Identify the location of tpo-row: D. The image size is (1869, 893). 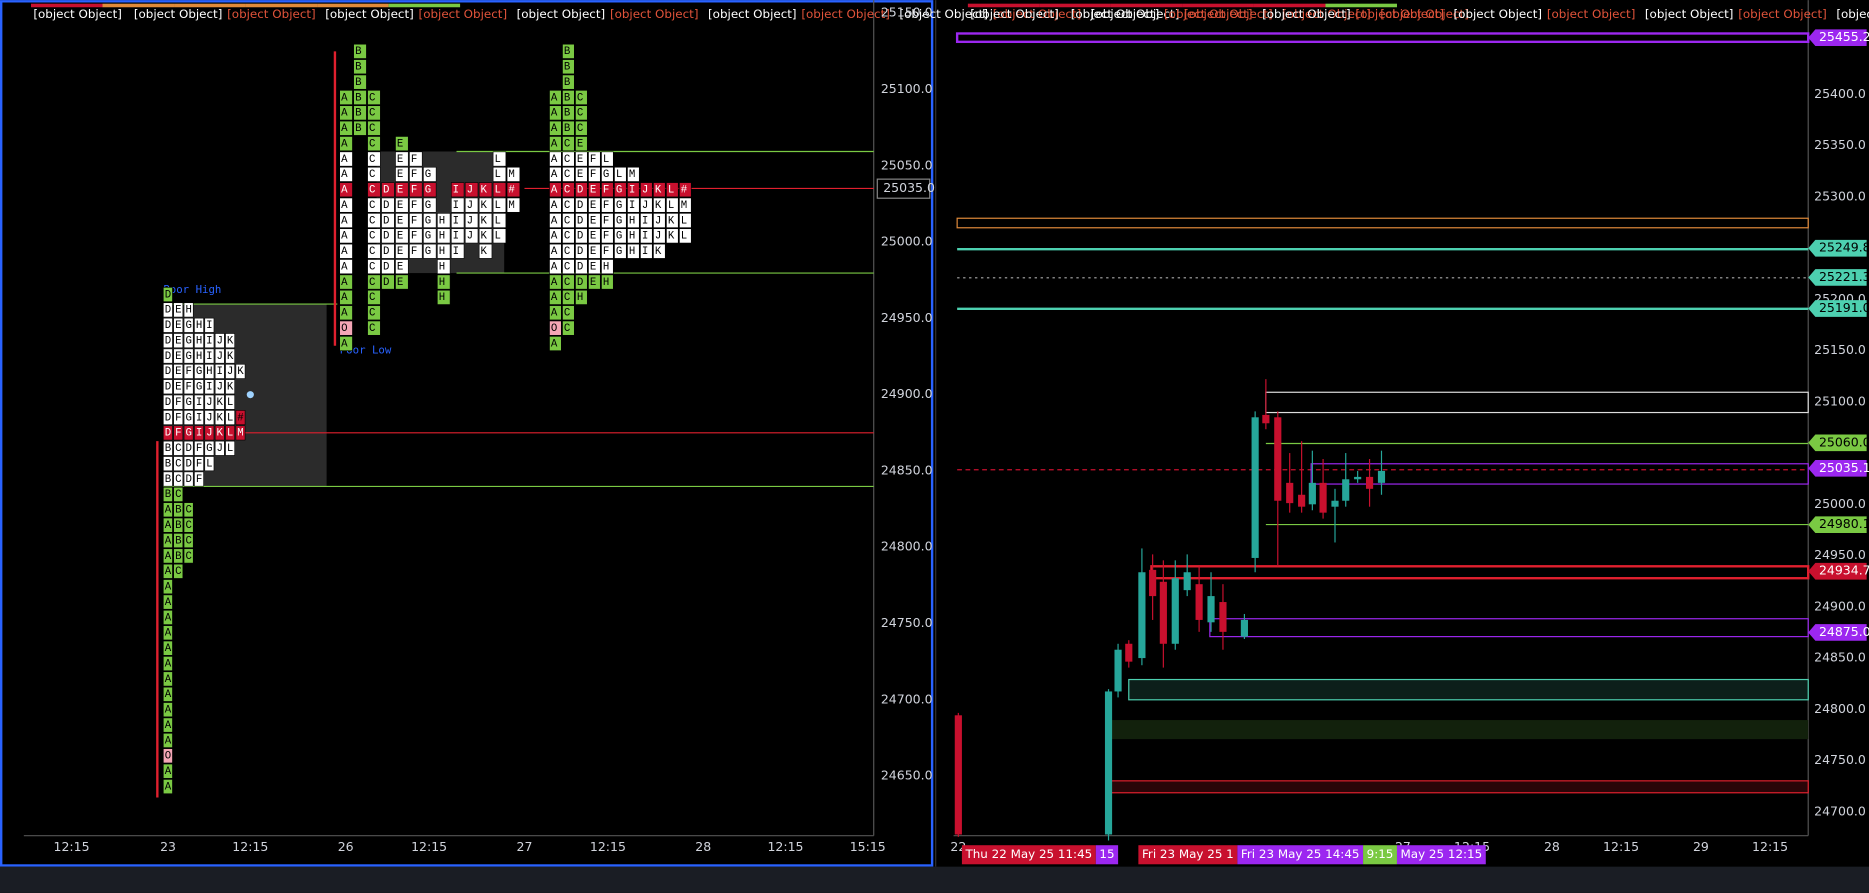
(170, 295).